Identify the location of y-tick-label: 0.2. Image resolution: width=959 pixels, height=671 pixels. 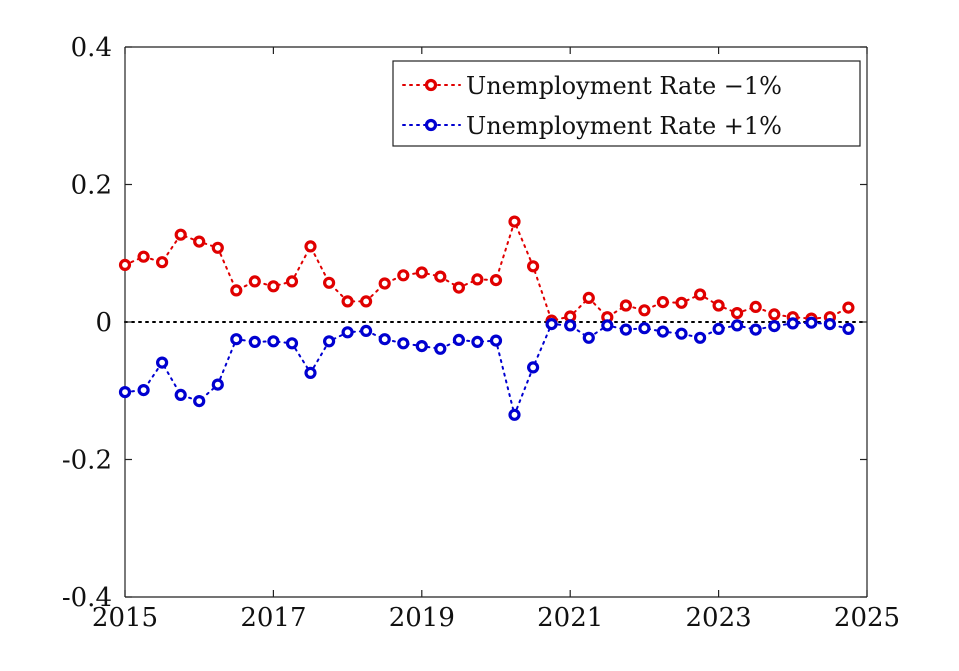
(91, 186).